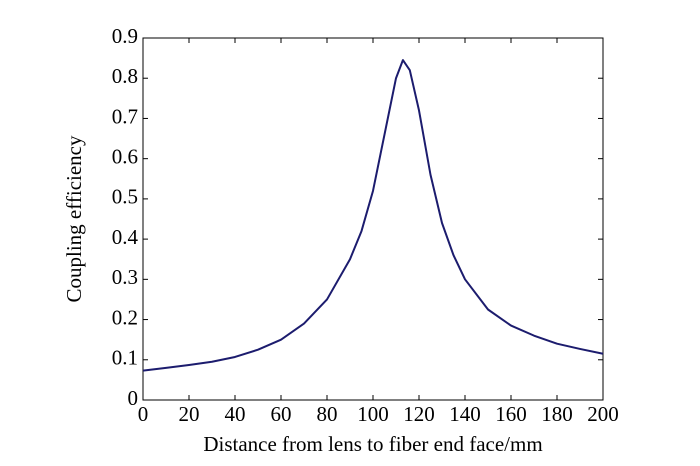  What do you see at coordinates (125, 116) in the screenshot?
I see `y-tick-label: 0.7` at bounding box center [125, 116].